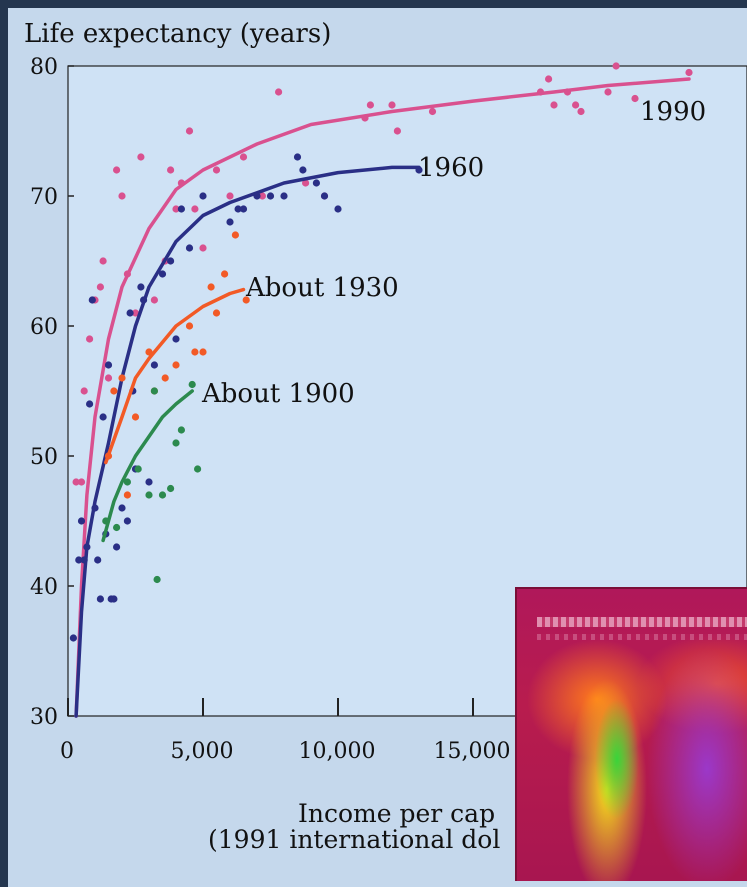 The height and width of the screenshot is (887, 747). I want to click on y-tick-label-80: 80, so click(44, 67).